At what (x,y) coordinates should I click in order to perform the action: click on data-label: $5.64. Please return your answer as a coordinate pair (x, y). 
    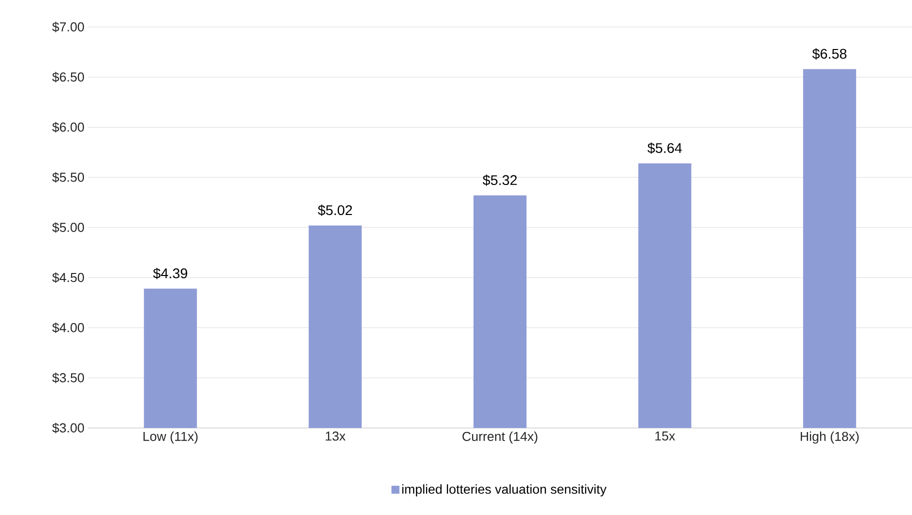
    Looking at the image, I should click on (665, 148).